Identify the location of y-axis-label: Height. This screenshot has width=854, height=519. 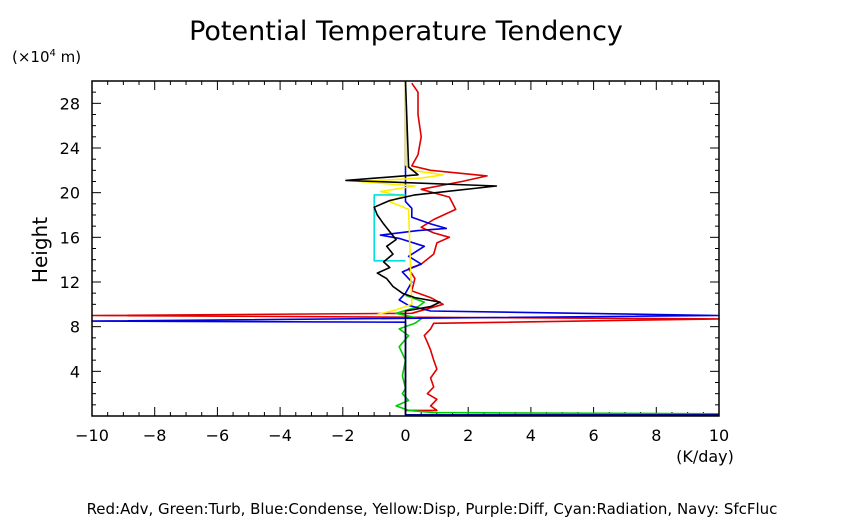
(40, 250).